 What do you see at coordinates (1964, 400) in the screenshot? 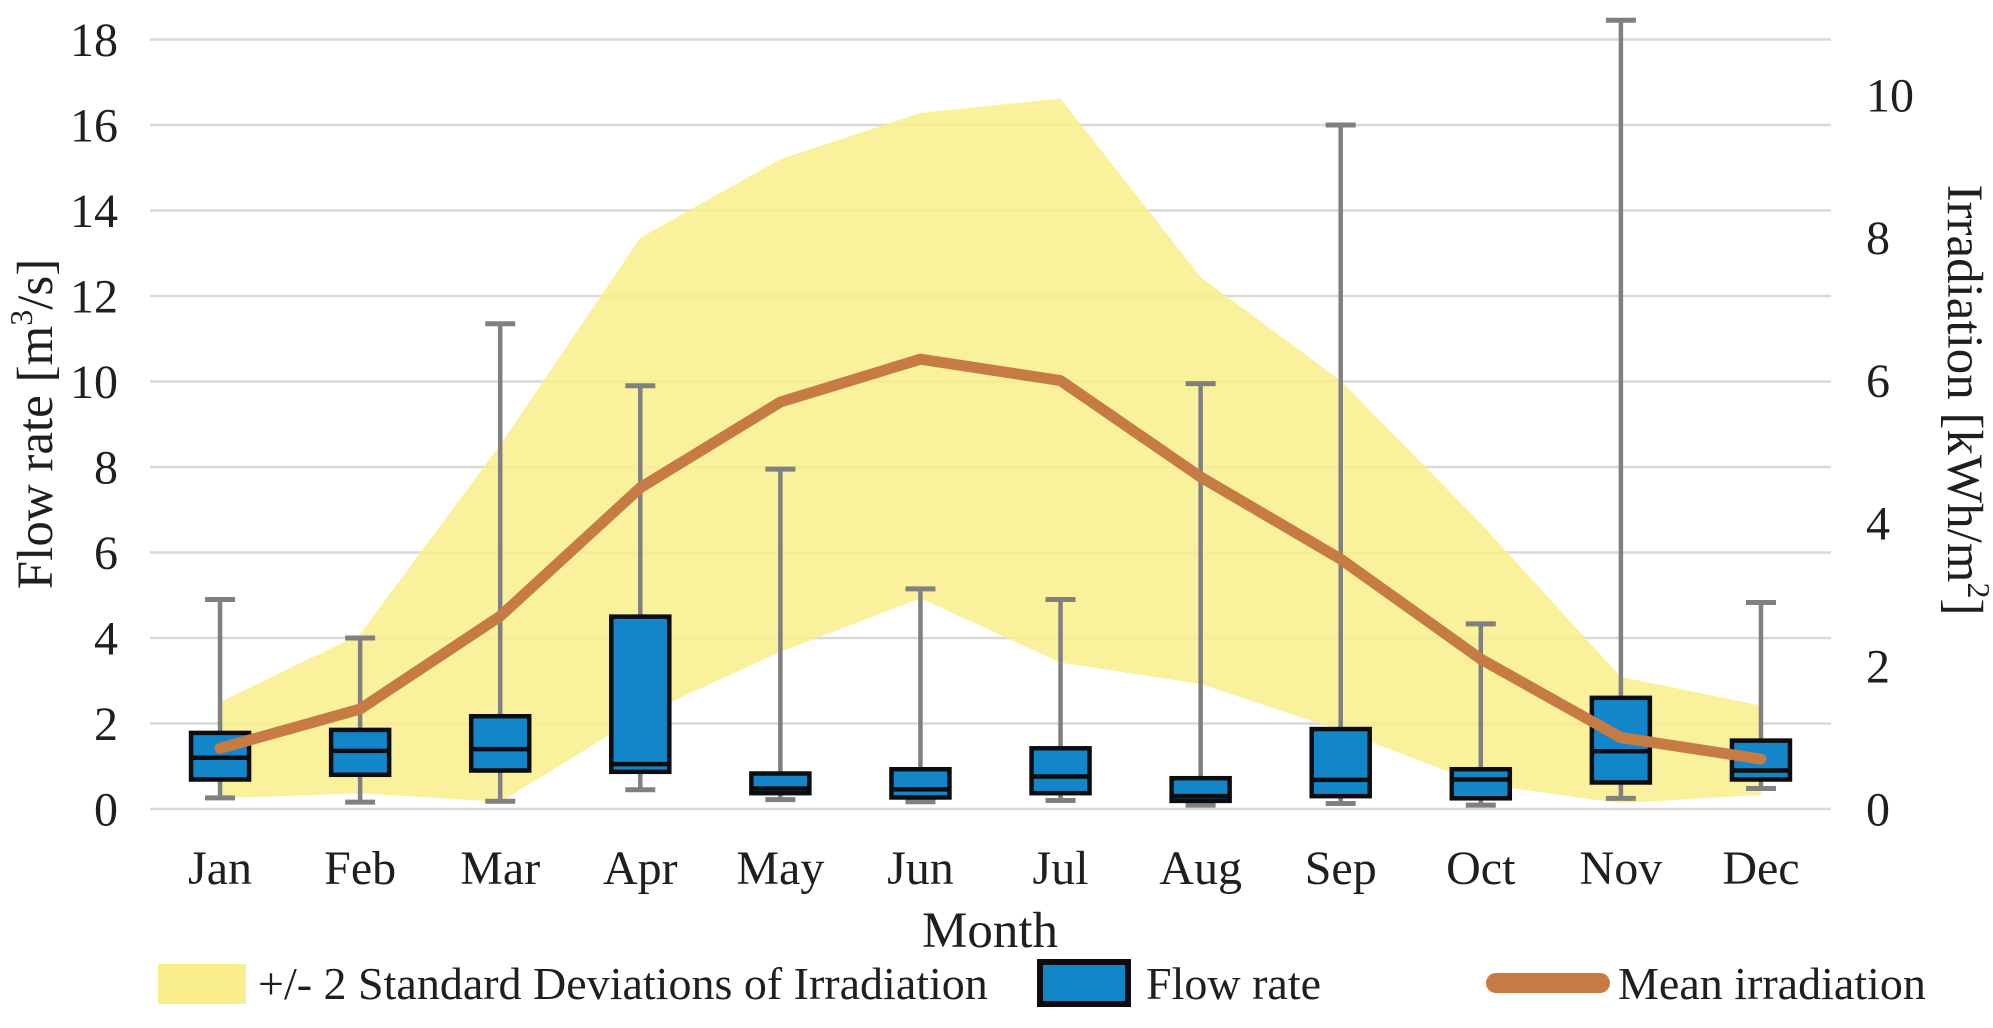
I see `y-axis-right-title: Irradiation [kWh/m2]` at bounding box center [1964, 400].